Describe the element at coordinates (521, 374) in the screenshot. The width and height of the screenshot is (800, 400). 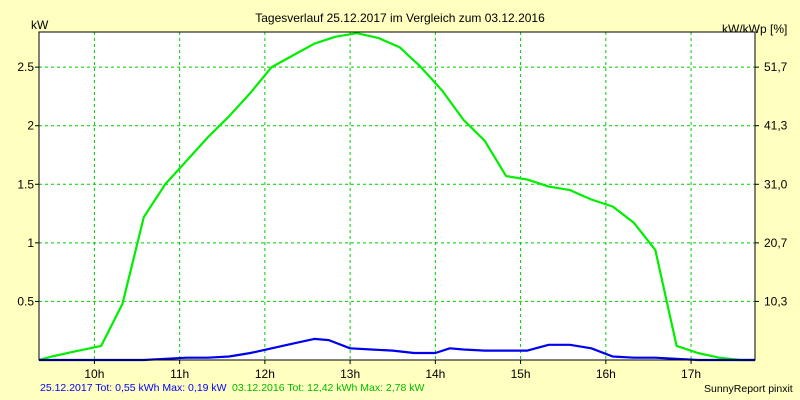
I see `x-tick-label: 15h` at that location.